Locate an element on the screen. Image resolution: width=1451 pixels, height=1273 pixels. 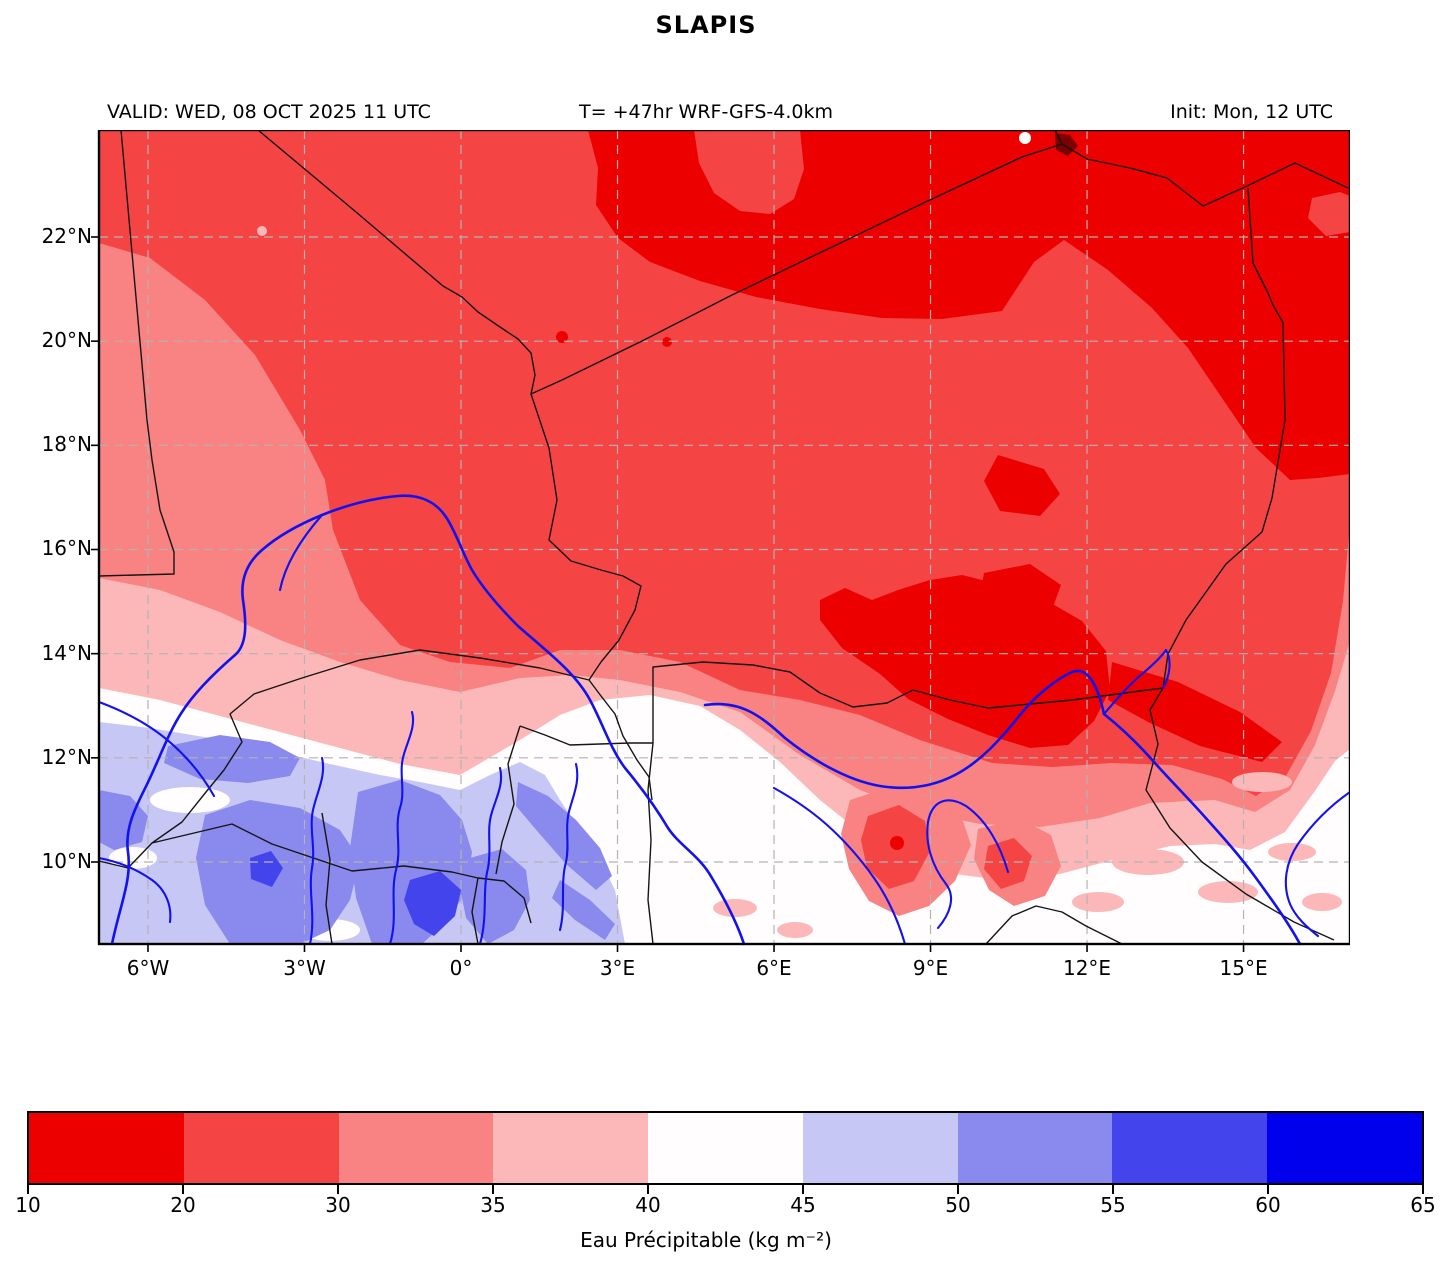
lat-tick-label: 20°N is located at coordinates (66, 340).